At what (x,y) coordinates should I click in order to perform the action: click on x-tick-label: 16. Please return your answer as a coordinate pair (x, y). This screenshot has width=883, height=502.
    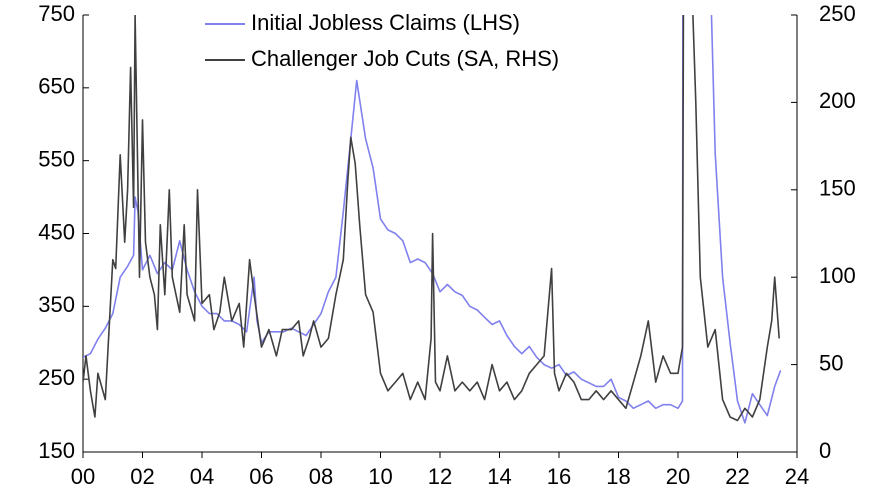
    Looking at the image, I should click on (559, 476).